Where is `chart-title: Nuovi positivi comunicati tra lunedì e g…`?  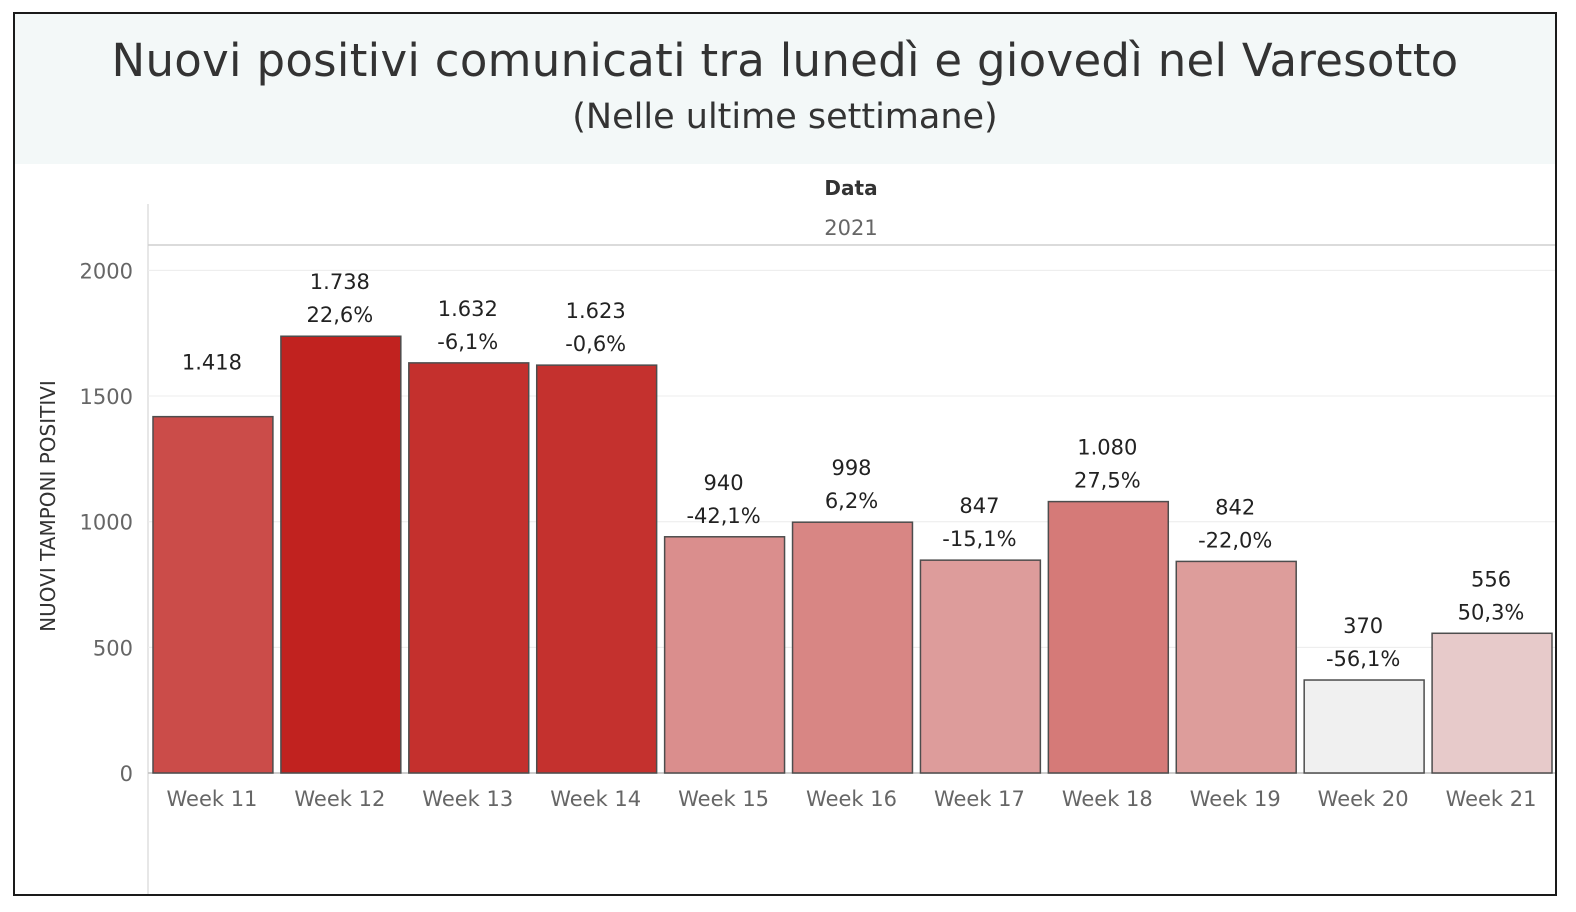 chart-title: Nuovi positivi comunicati tra lunedì e g… is located at coordinates (785, 60).